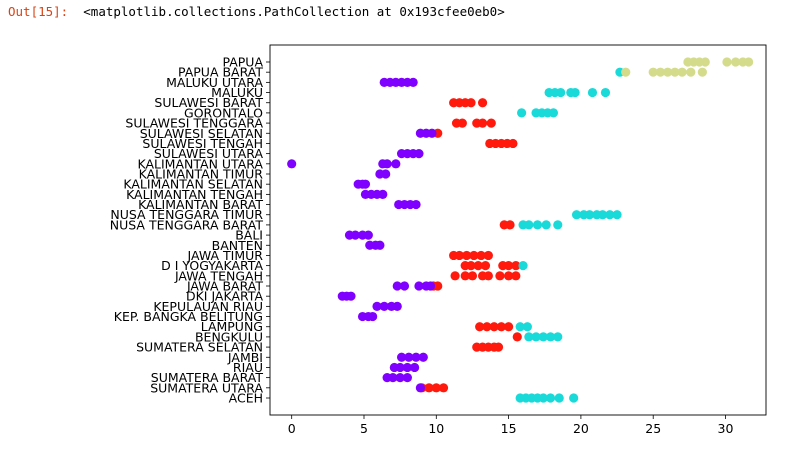 The height and width of the screenshot is (462, 803). I want to click on y-tick-label: KALIMANTAN BARAT, so click(200, 204).